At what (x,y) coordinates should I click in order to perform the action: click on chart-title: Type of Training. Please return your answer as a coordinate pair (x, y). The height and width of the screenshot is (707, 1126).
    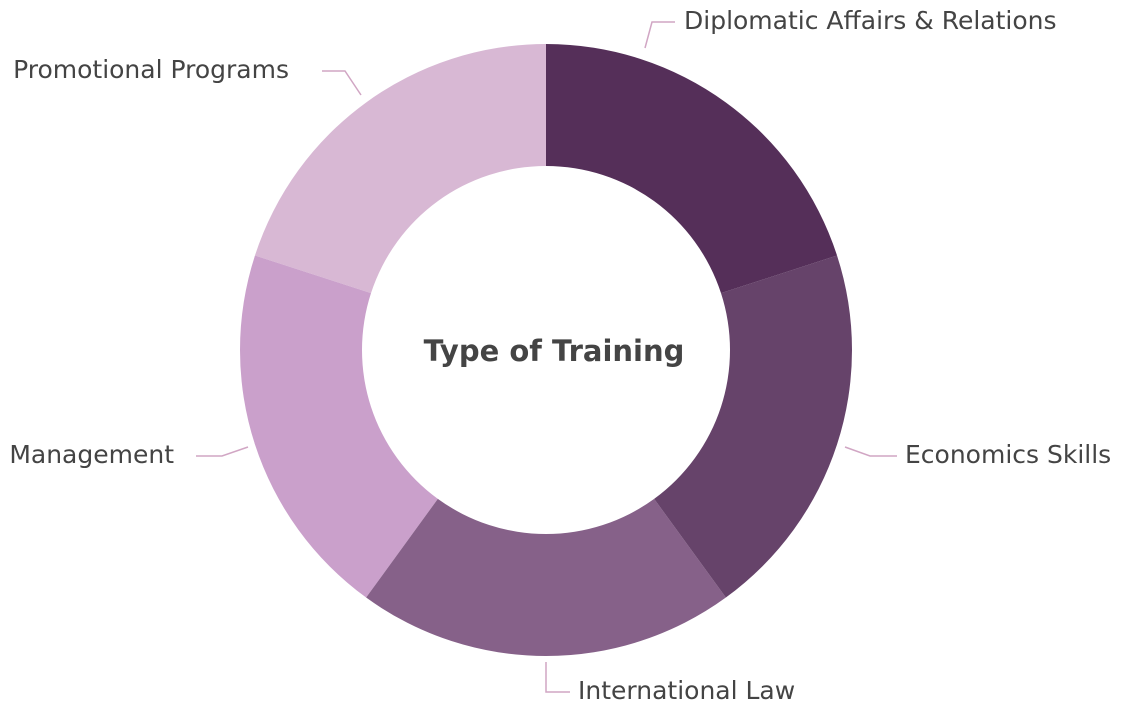
    Looking at the image, I should click on (554, 351).